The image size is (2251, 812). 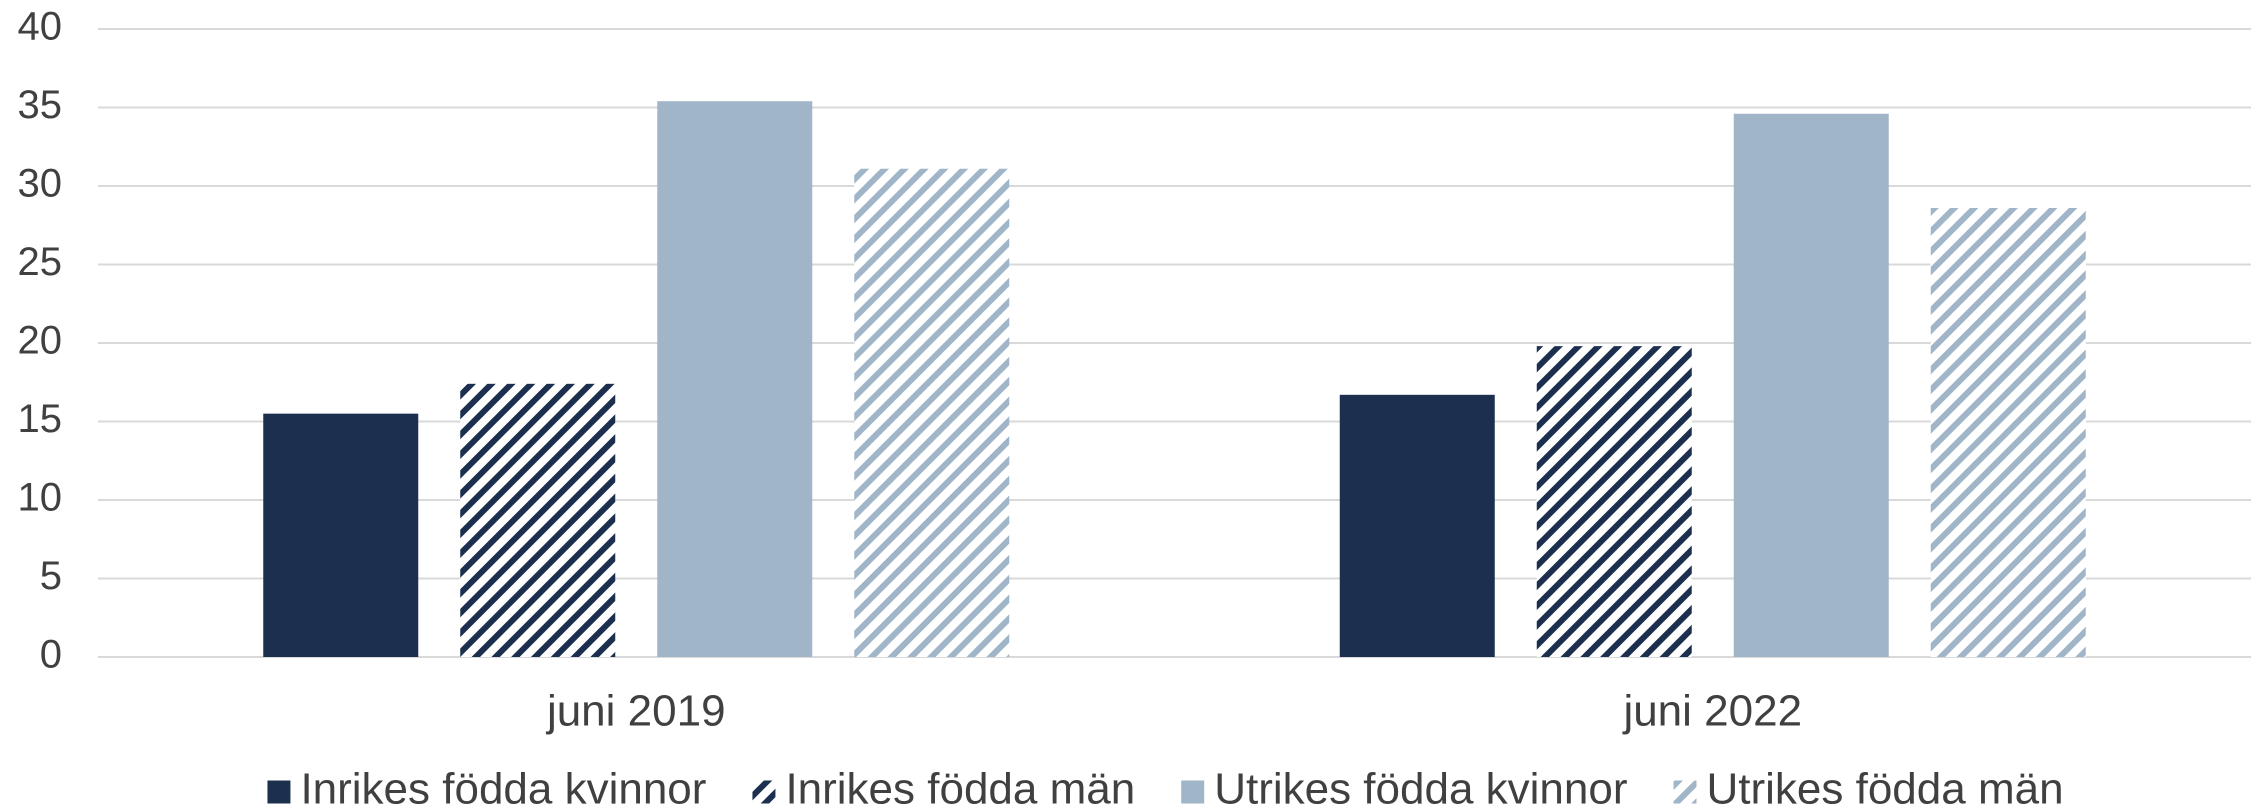 What do you see at coordinates (40, 498) in the screenshot?
I see `y-tick-label: 10` at bounding box center [40, 498].